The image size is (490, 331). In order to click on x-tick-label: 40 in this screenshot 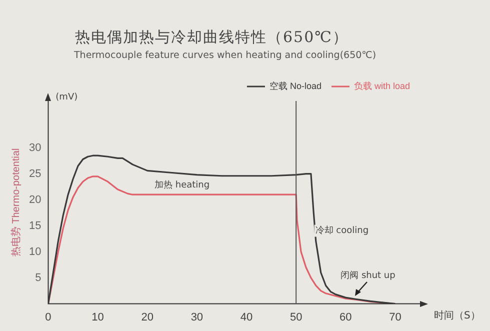, I will do `click(246, 317)`.